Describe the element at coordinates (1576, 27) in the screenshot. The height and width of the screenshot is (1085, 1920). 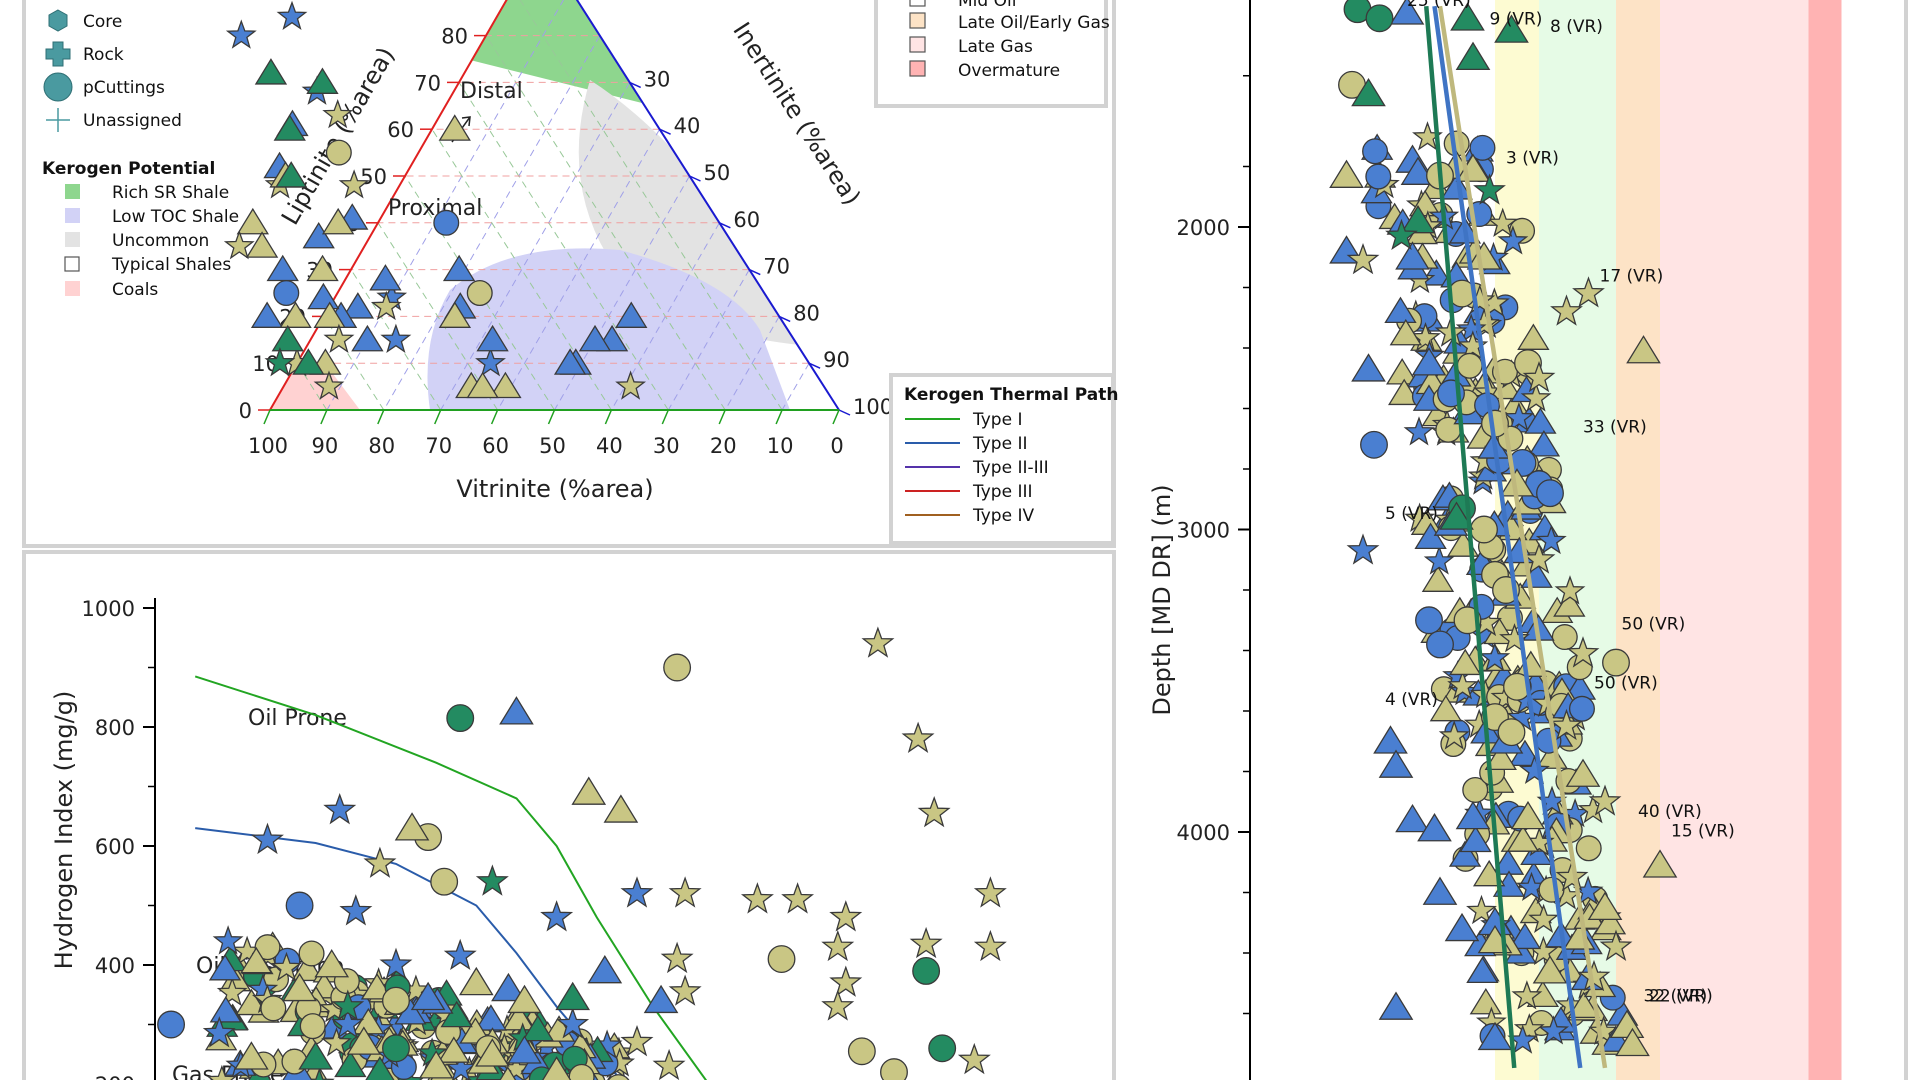
I see `vr-label-2: 8 (VR)` at that location.